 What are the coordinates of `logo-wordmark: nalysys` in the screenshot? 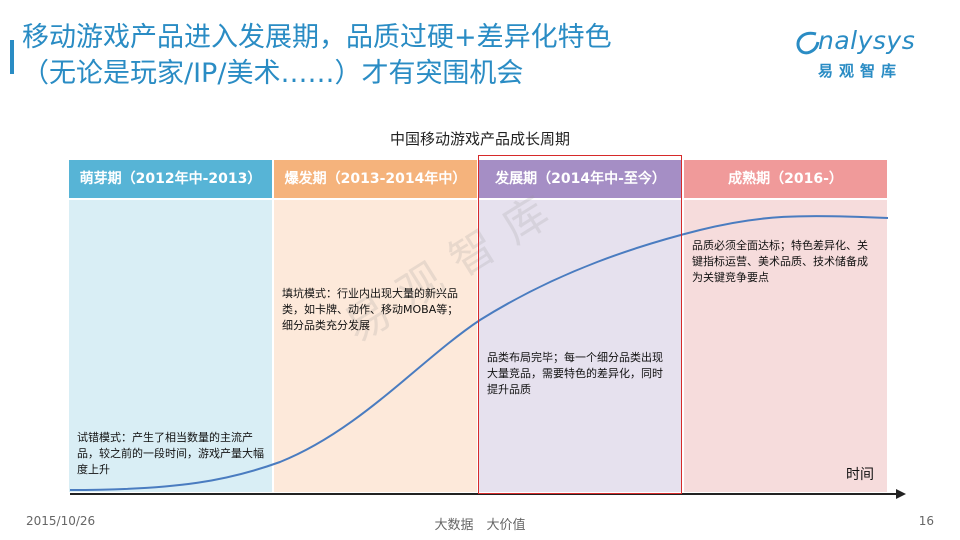 It's located at (867, 40).